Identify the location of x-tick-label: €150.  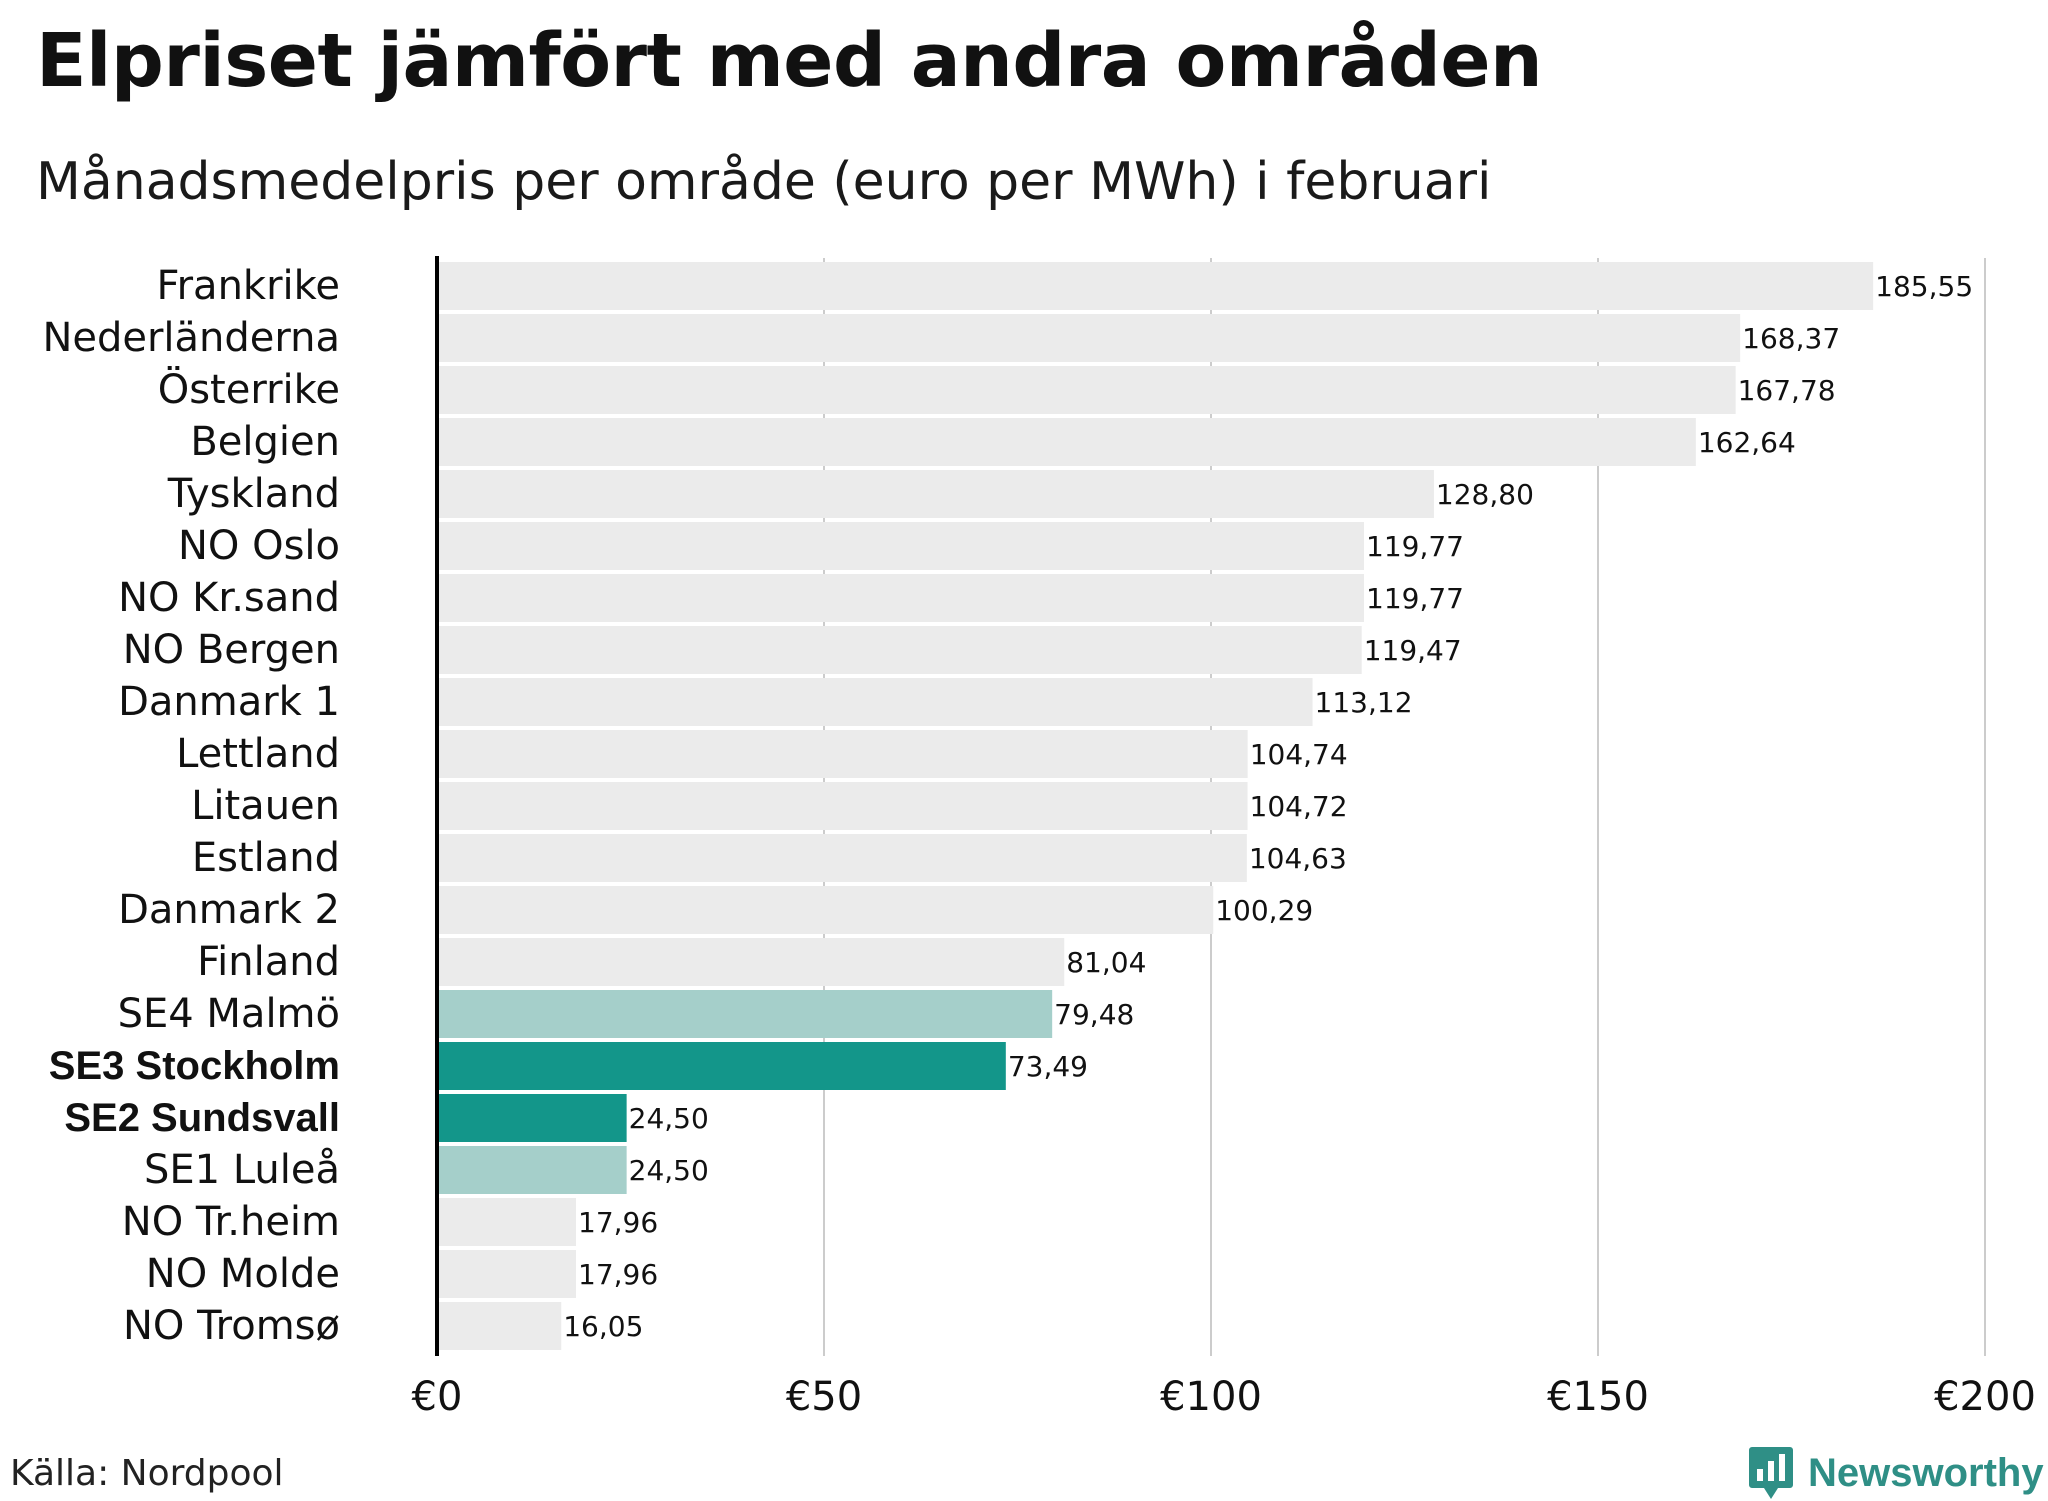
(1598, 1397).